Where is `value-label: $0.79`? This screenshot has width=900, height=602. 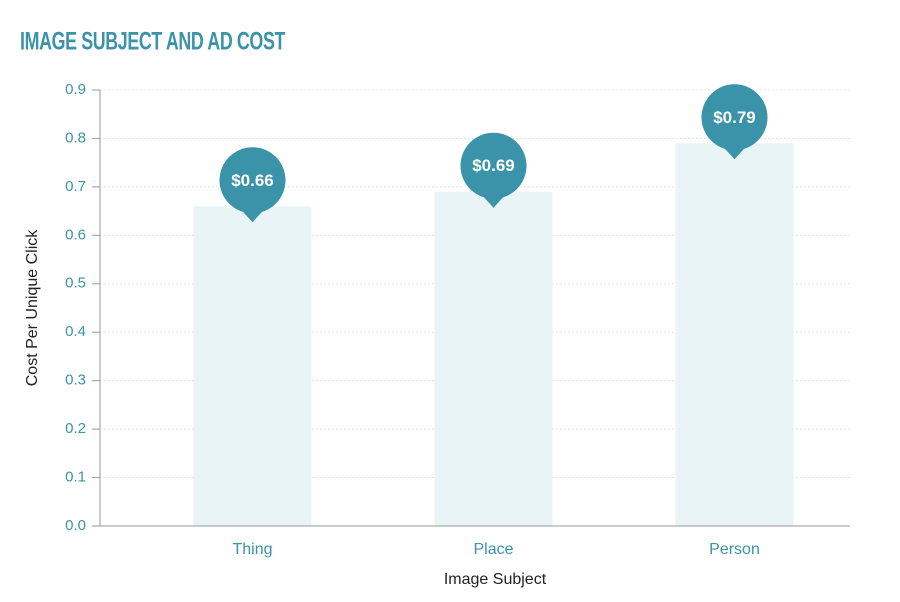
value-label: $0.79 is located at coordinates (734, 117).